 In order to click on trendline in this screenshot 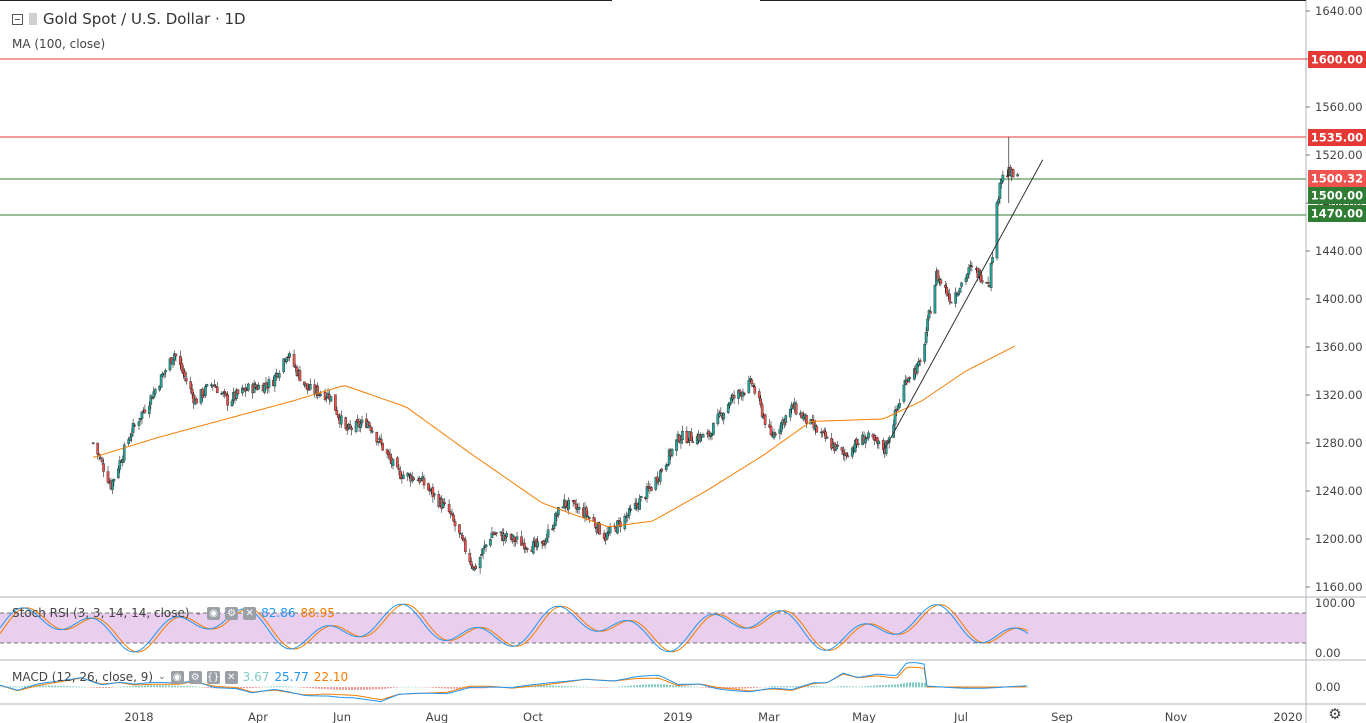, I will do `click(964, 304)`.